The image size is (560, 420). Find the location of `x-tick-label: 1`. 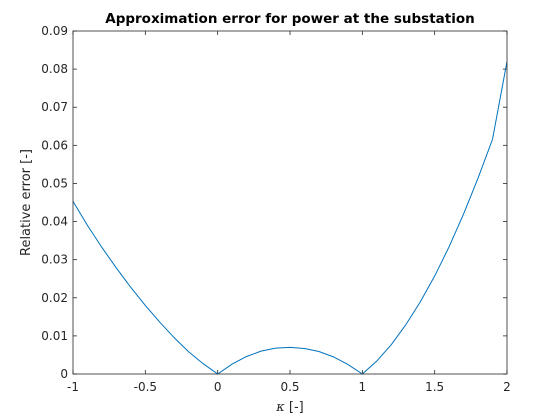

x-tick-label: 1 is located at coordinates (363, 387).